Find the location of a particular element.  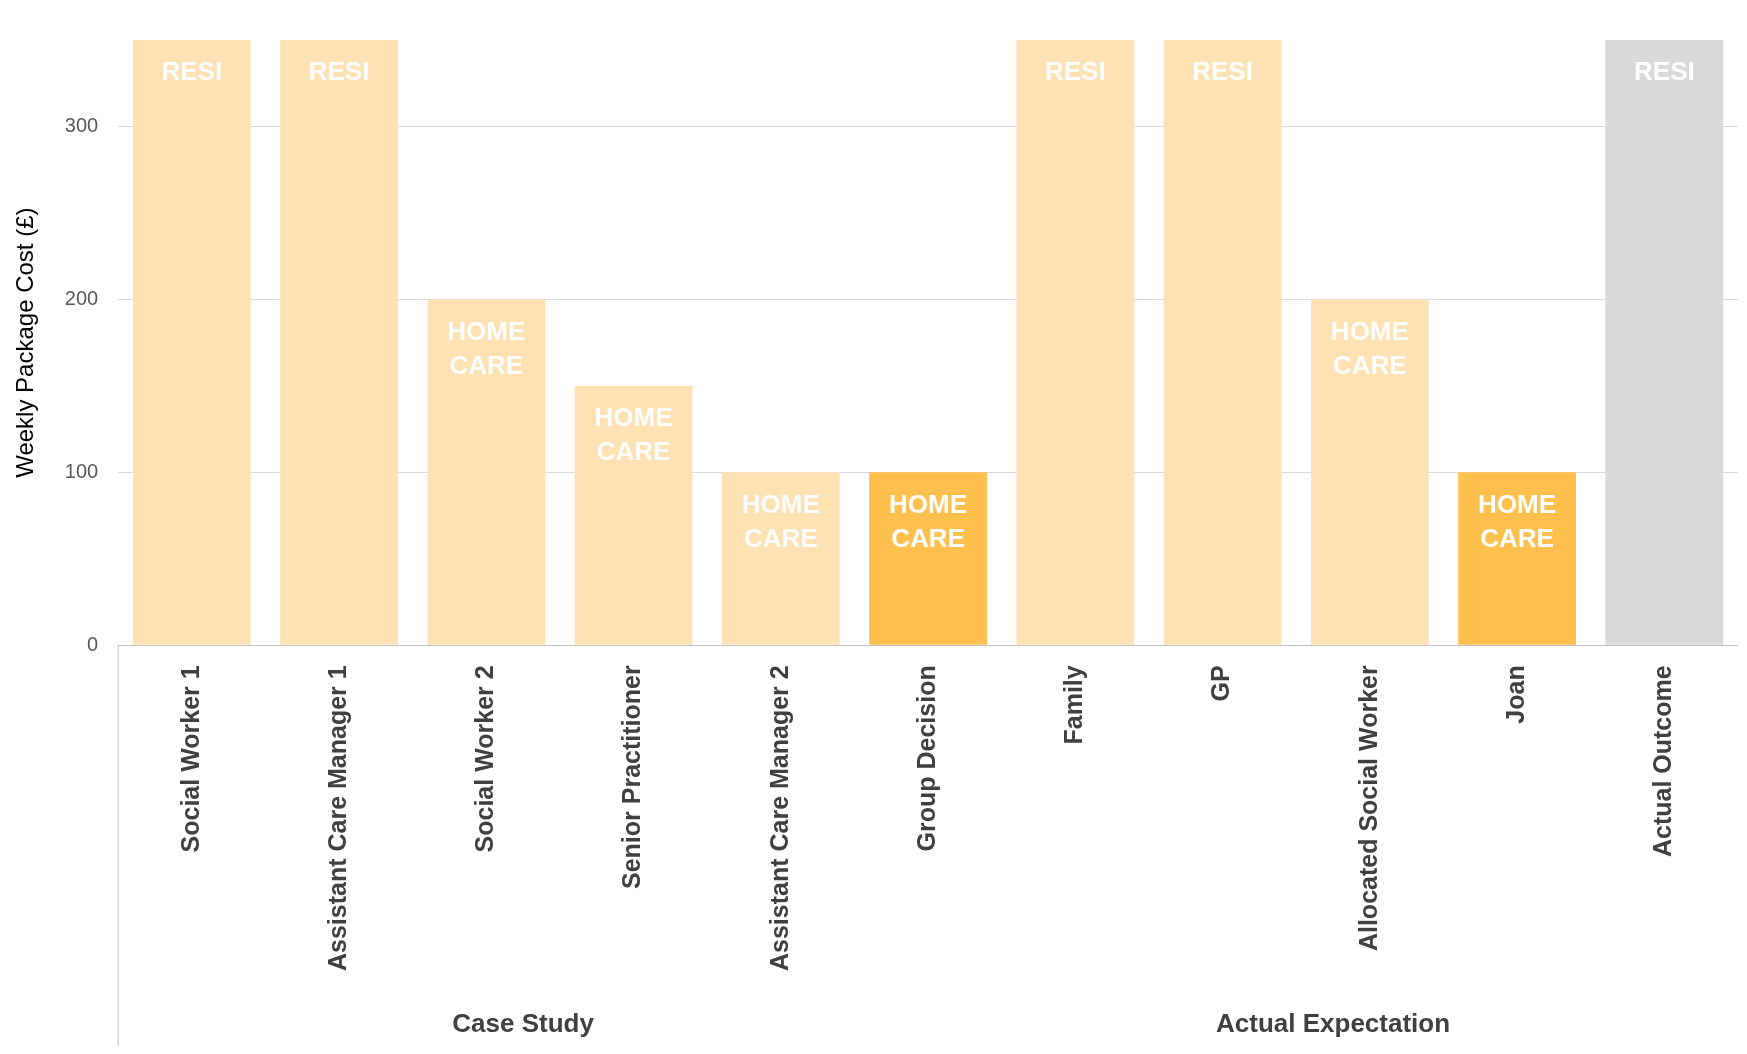

text: Actual Expectation is located at coordinates (1333, 1023).